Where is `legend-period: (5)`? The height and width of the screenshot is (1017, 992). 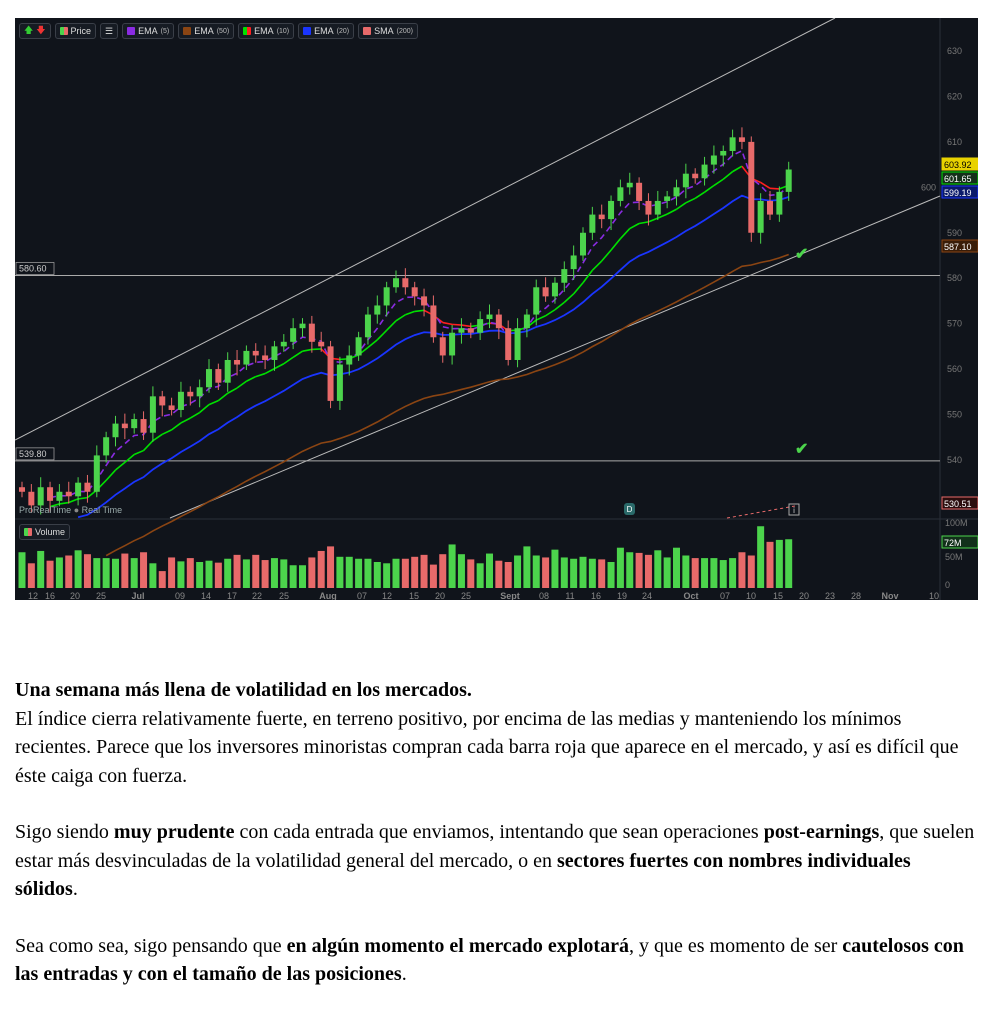
legend-period: (5) is located at coordinates (165, 31).